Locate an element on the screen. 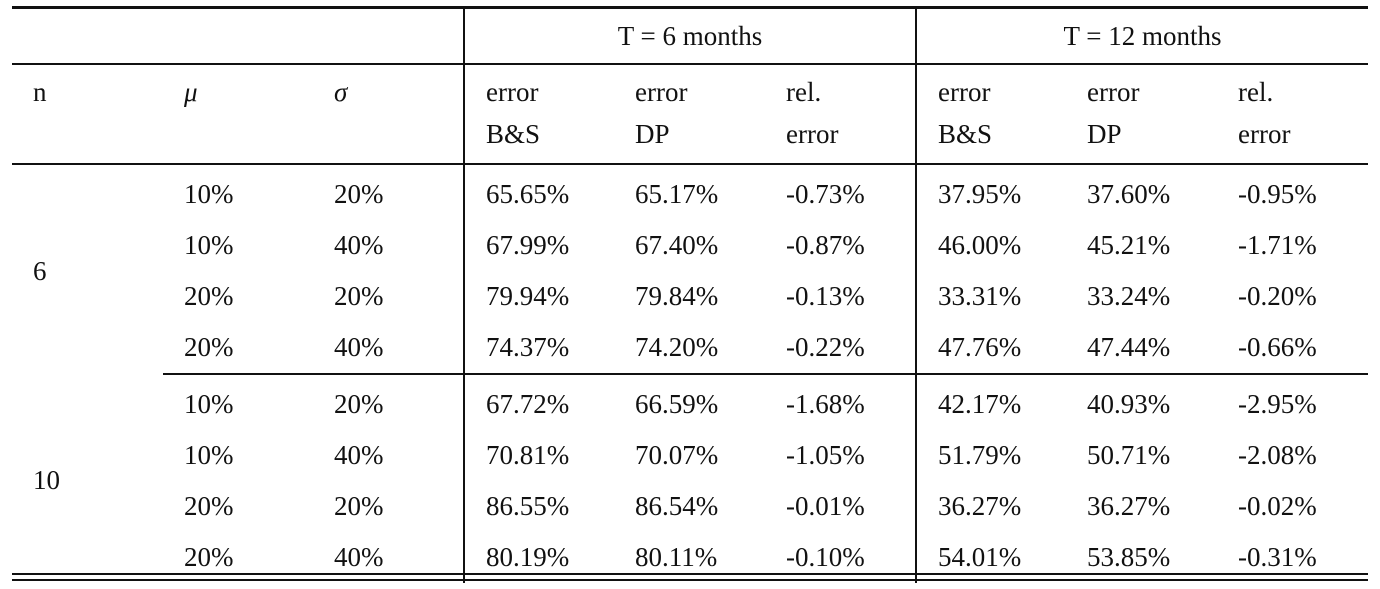  t6-rel-error-cell: -0.01% is located at coordinates (825, 506).